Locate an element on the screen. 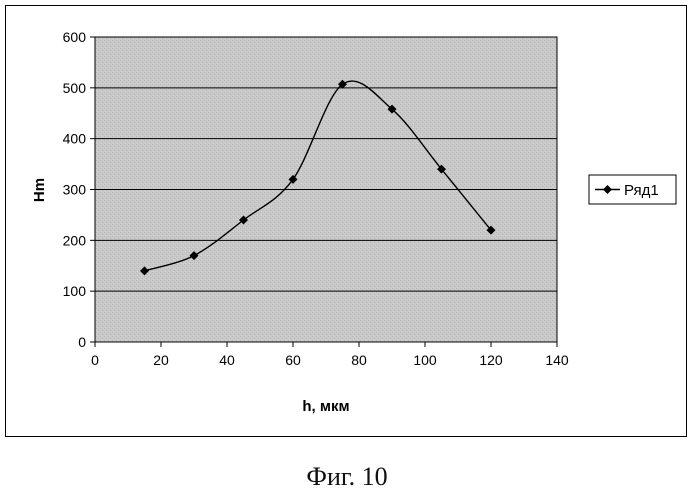 The height and width of the screenshot is (500, 694). x-tick-label: 140 is located at coordinates (557, 360).